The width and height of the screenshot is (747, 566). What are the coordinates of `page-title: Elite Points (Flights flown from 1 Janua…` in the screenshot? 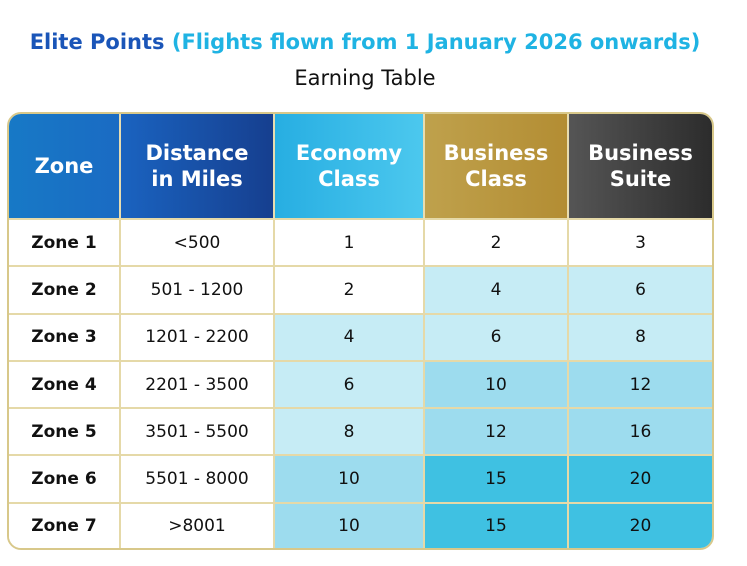 It's located at (365, 42).